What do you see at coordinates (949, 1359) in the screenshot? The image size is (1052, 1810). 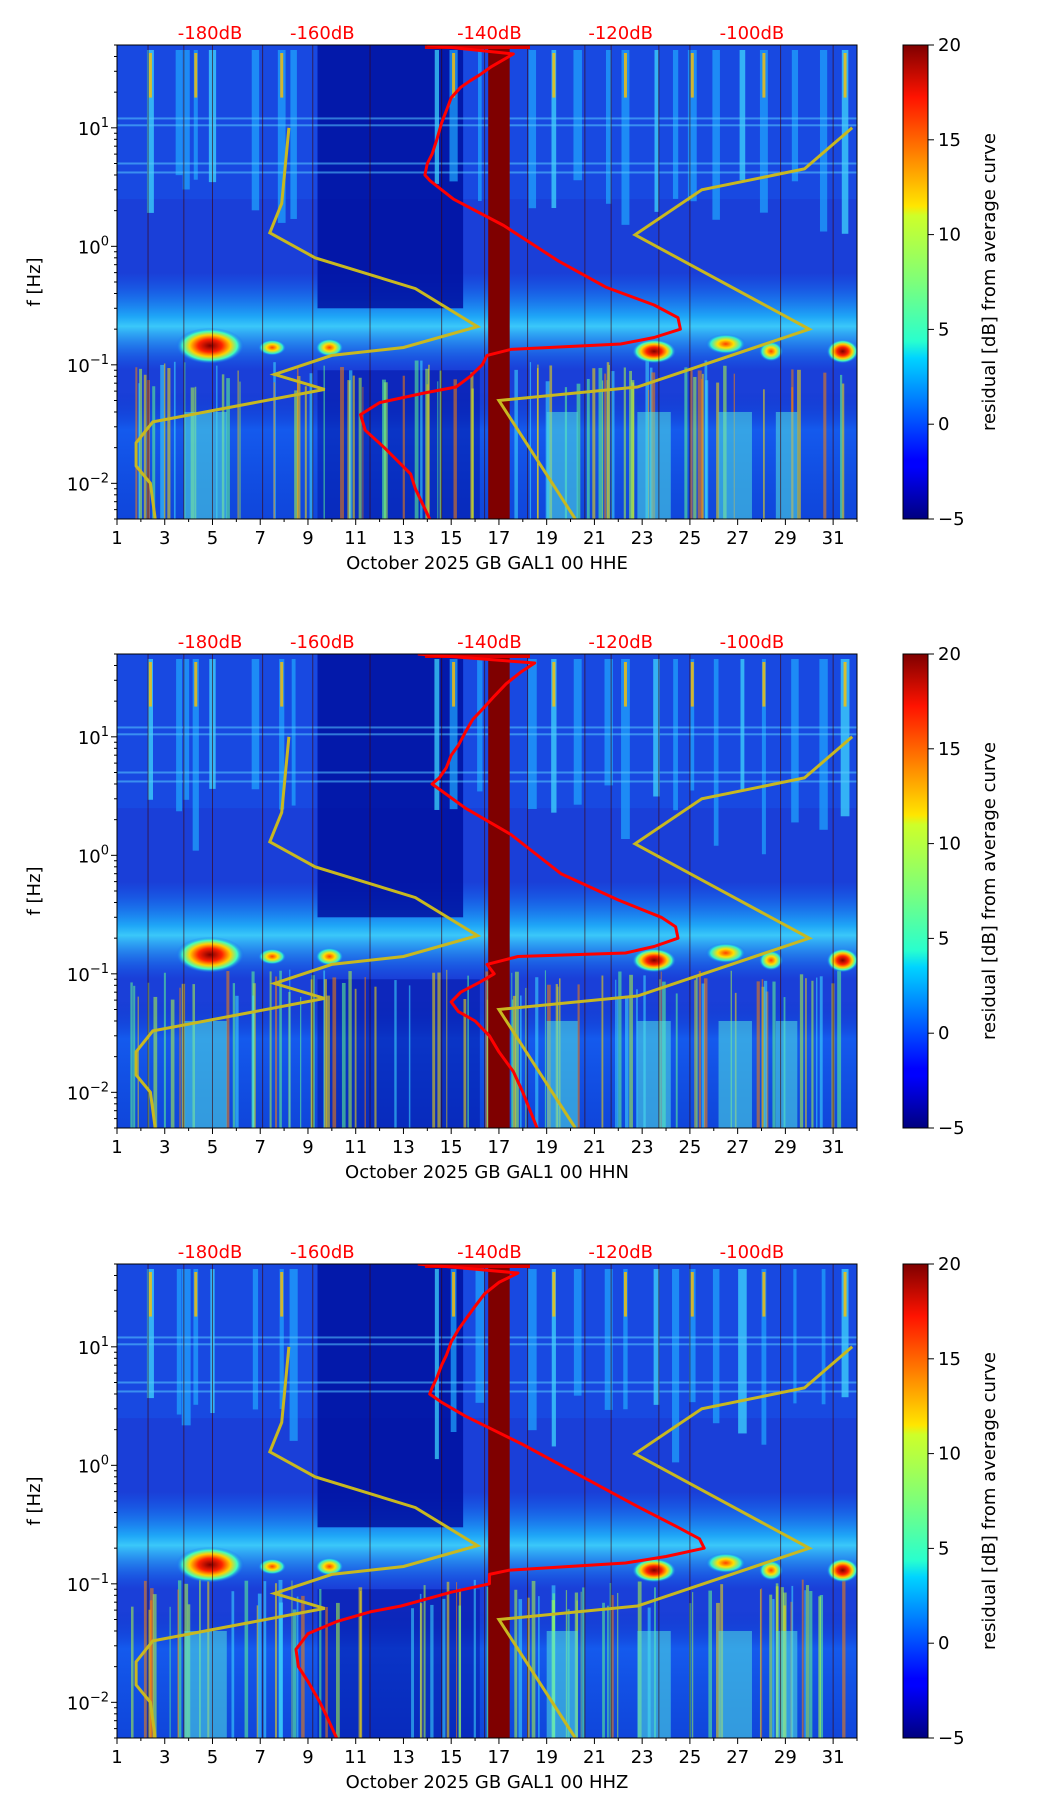 I see `colorbar-tick-label: 15` at bounding box center [949, 1359].